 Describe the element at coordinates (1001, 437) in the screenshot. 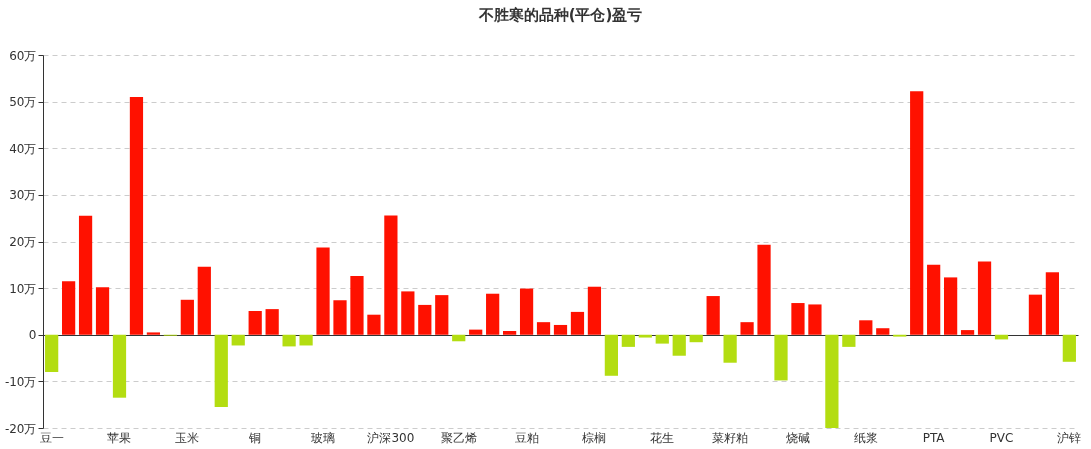

I see `x-tick-label: PVC` at that location.